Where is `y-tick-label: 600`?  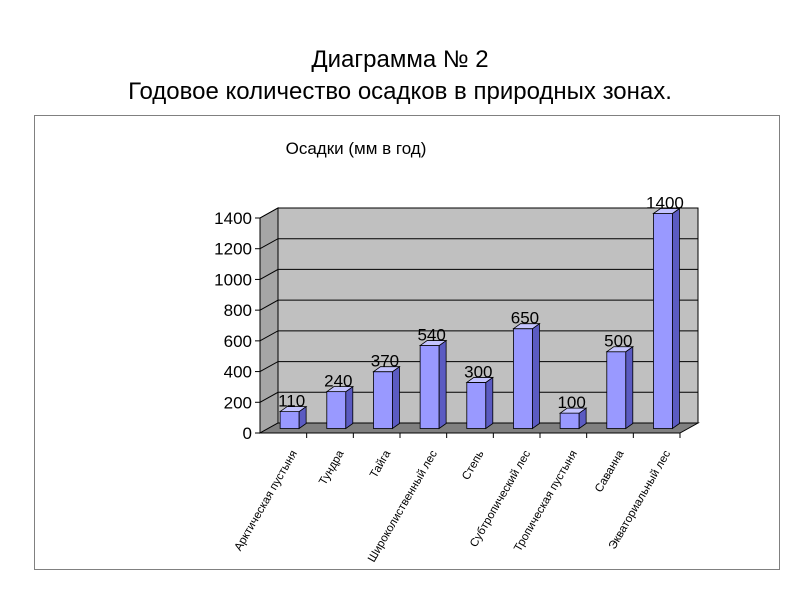 y-tick-label: 600 is located at coordinates (238, 341).